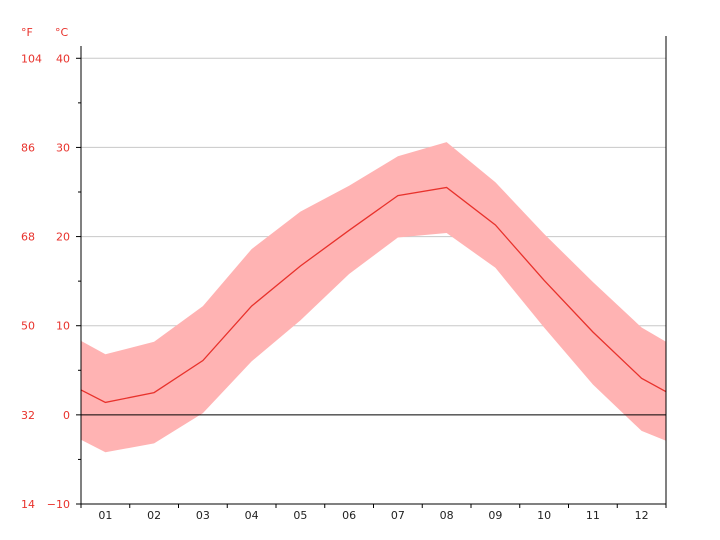 The image size is (720, 540). I want to click on x-tick-label: 04, so click(252, 515).